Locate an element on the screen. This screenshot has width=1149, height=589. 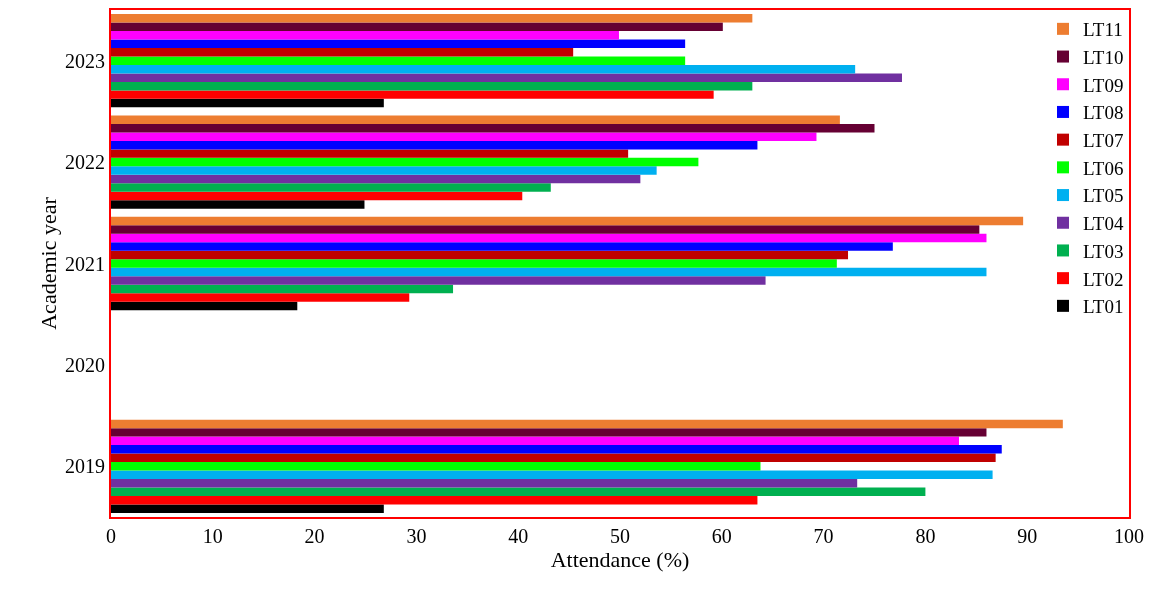
y-tick-label: 2019 is located at coordinates (85, 466).